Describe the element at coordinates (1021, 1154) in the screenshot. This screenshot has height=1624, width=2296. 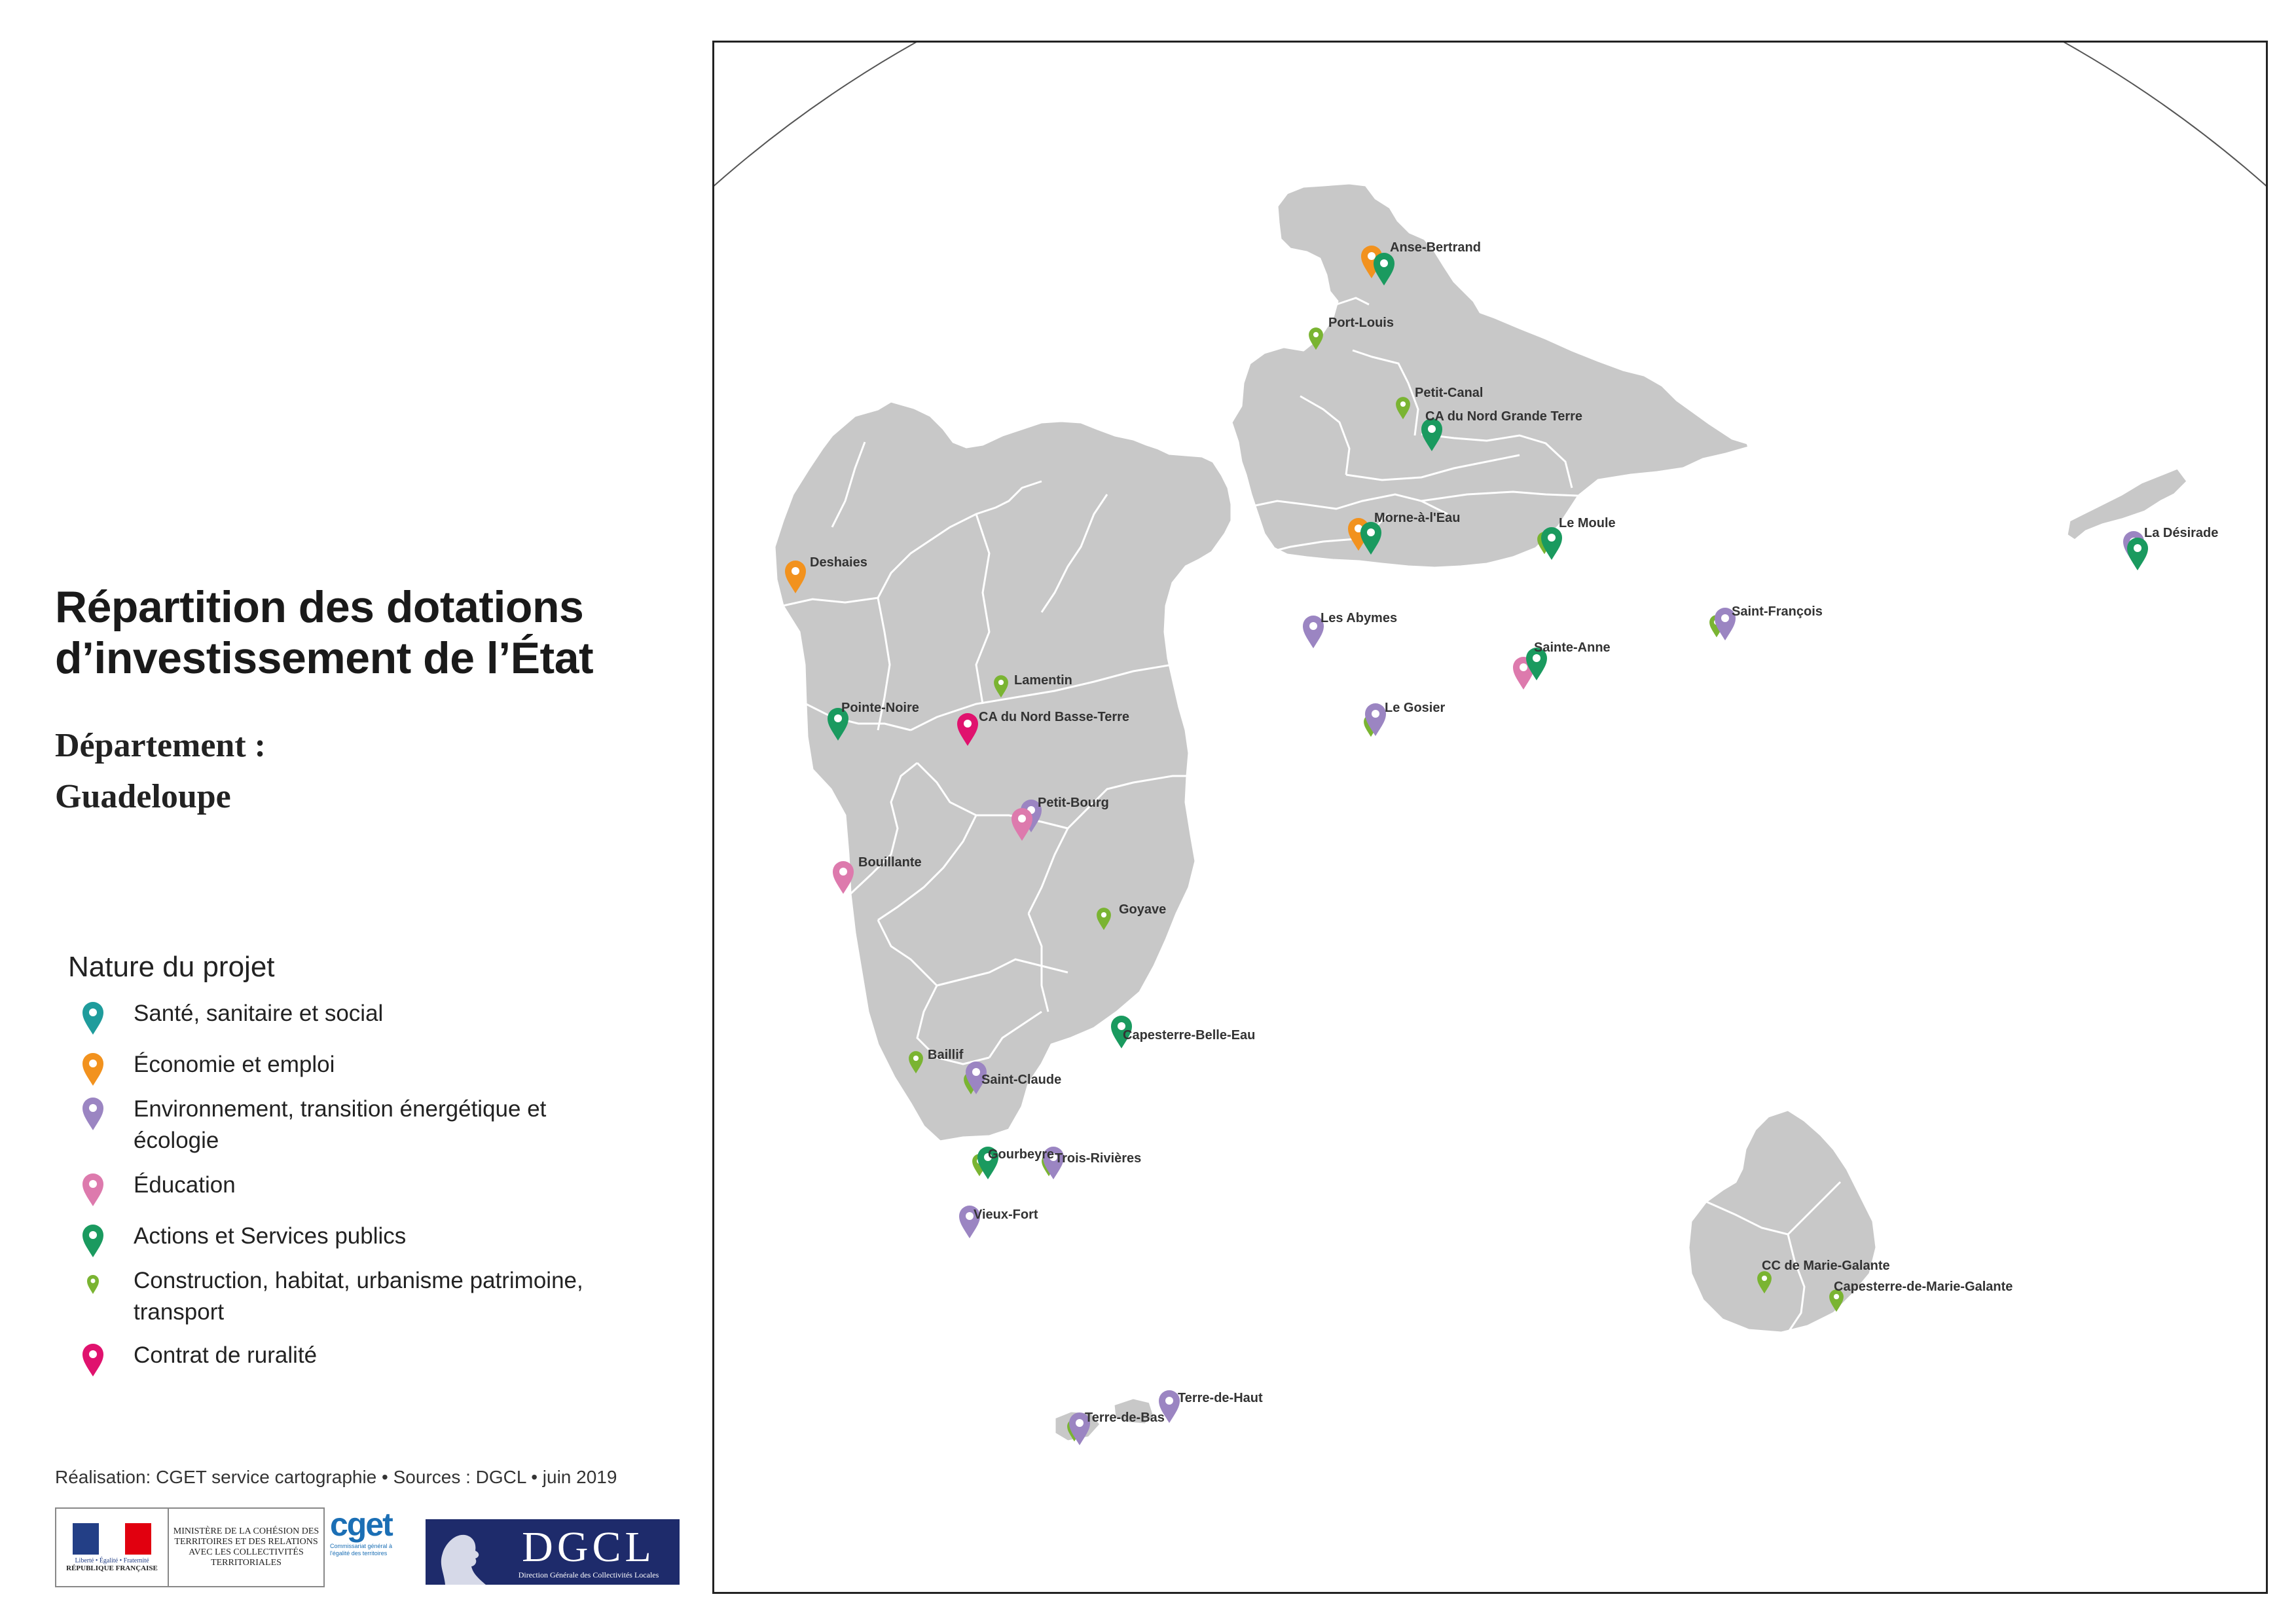
I see `label-gourbeyre: Gourbeyre` at that location.